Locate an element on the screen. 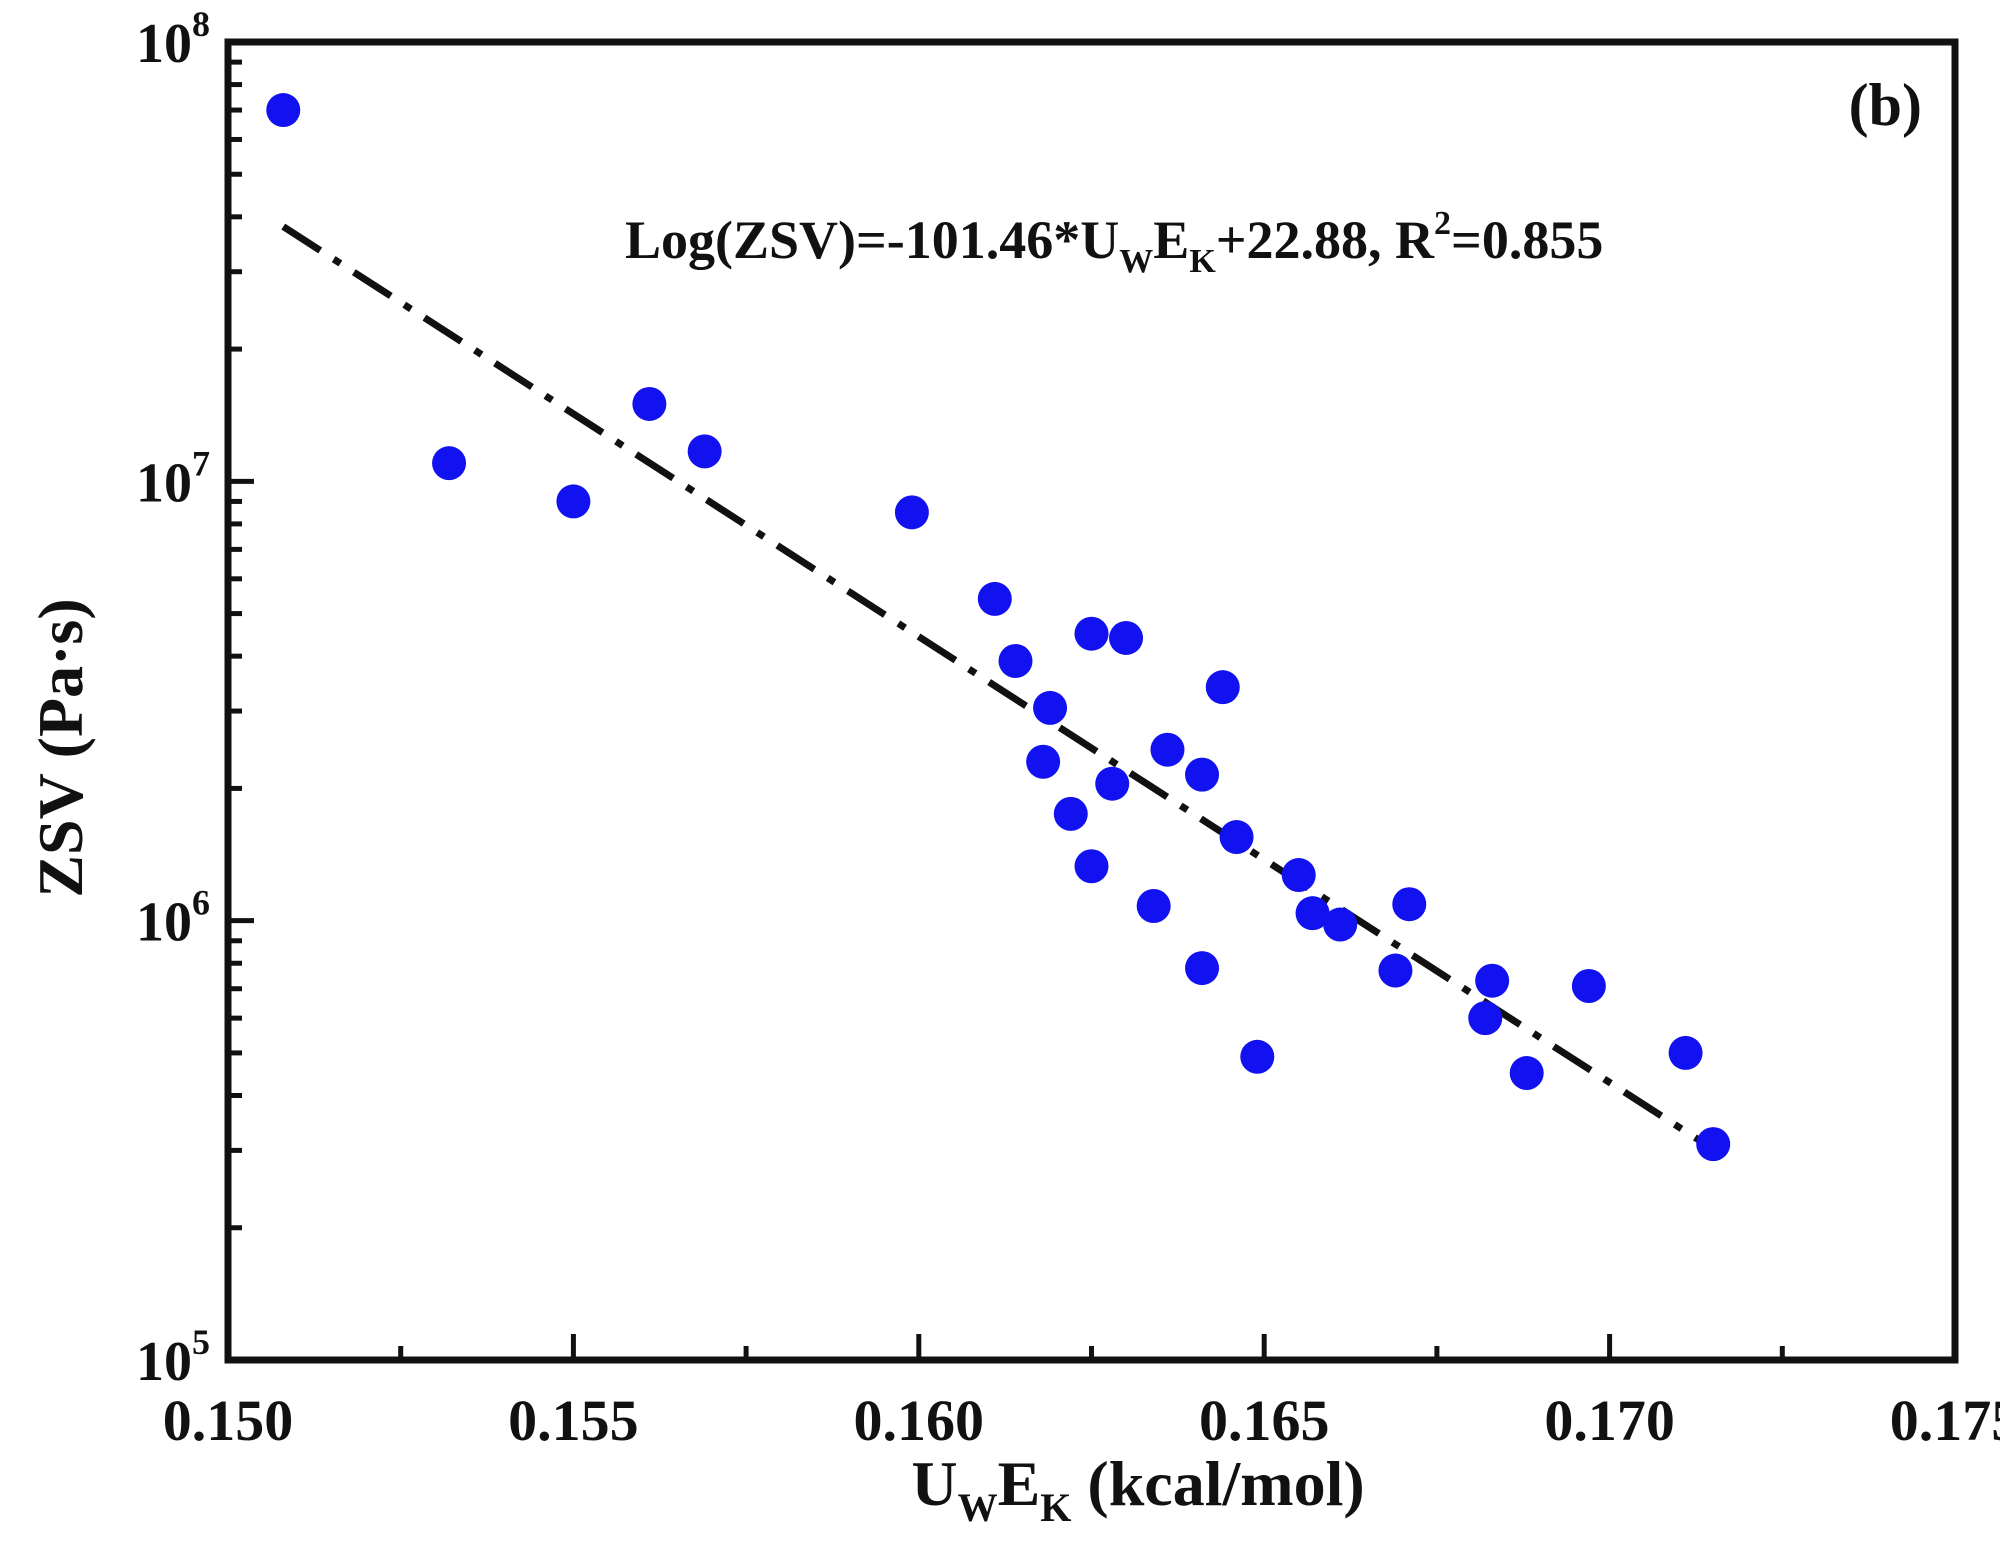  x-tick-label: 0.150 is located at coordinates (228, 1420).